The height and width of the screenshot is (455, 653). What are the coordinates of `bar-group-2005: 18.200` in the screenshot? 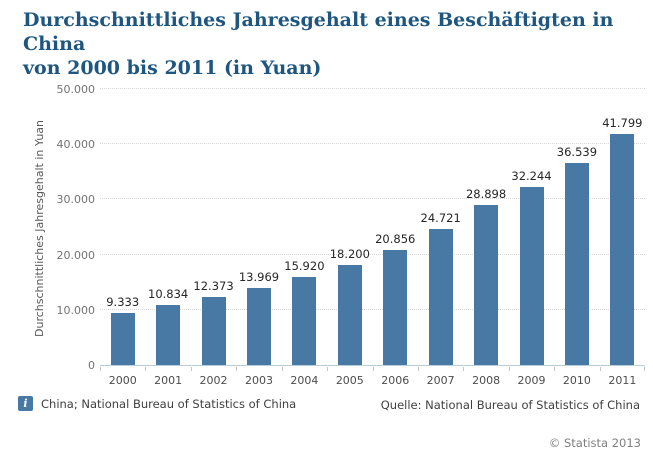 It's located at (349, 227).